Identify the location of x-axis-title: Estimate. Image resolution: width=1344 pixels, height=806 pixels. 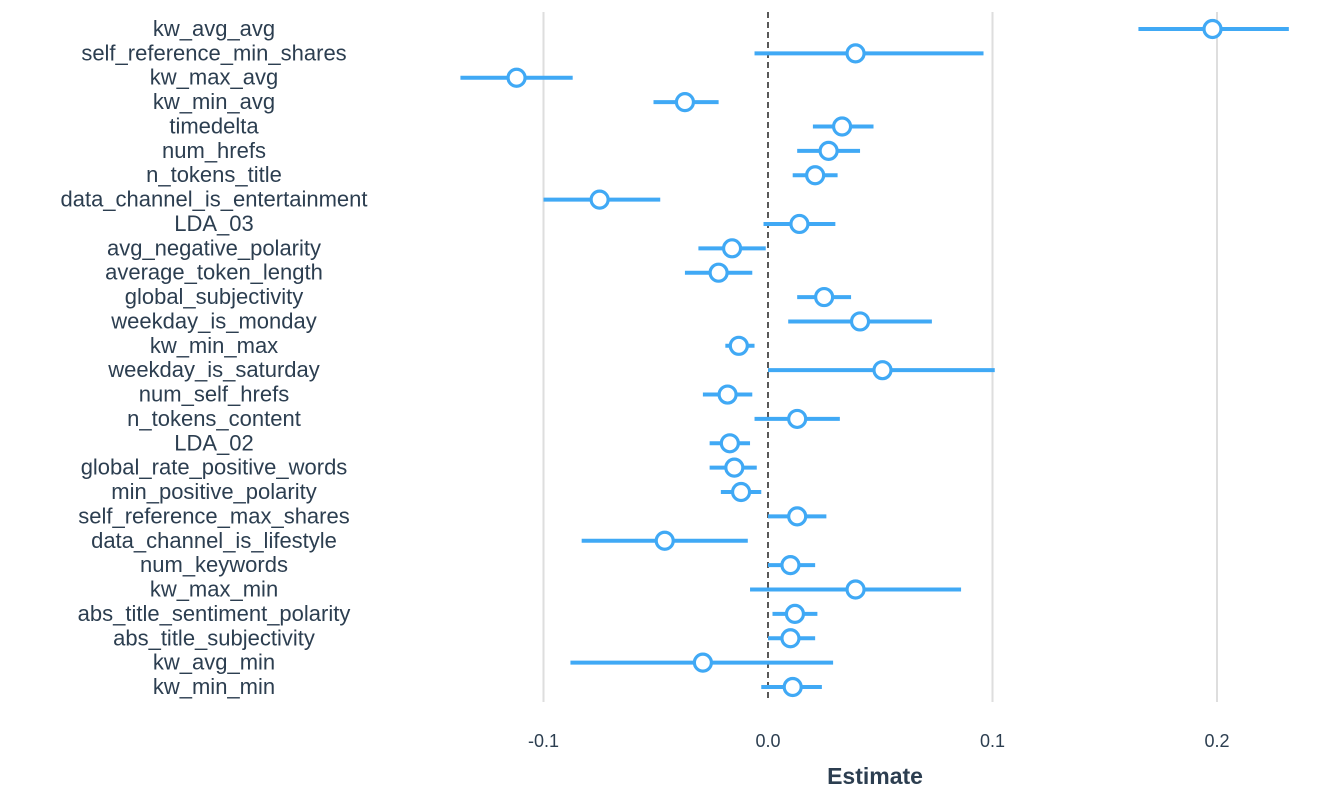
(875, 776).